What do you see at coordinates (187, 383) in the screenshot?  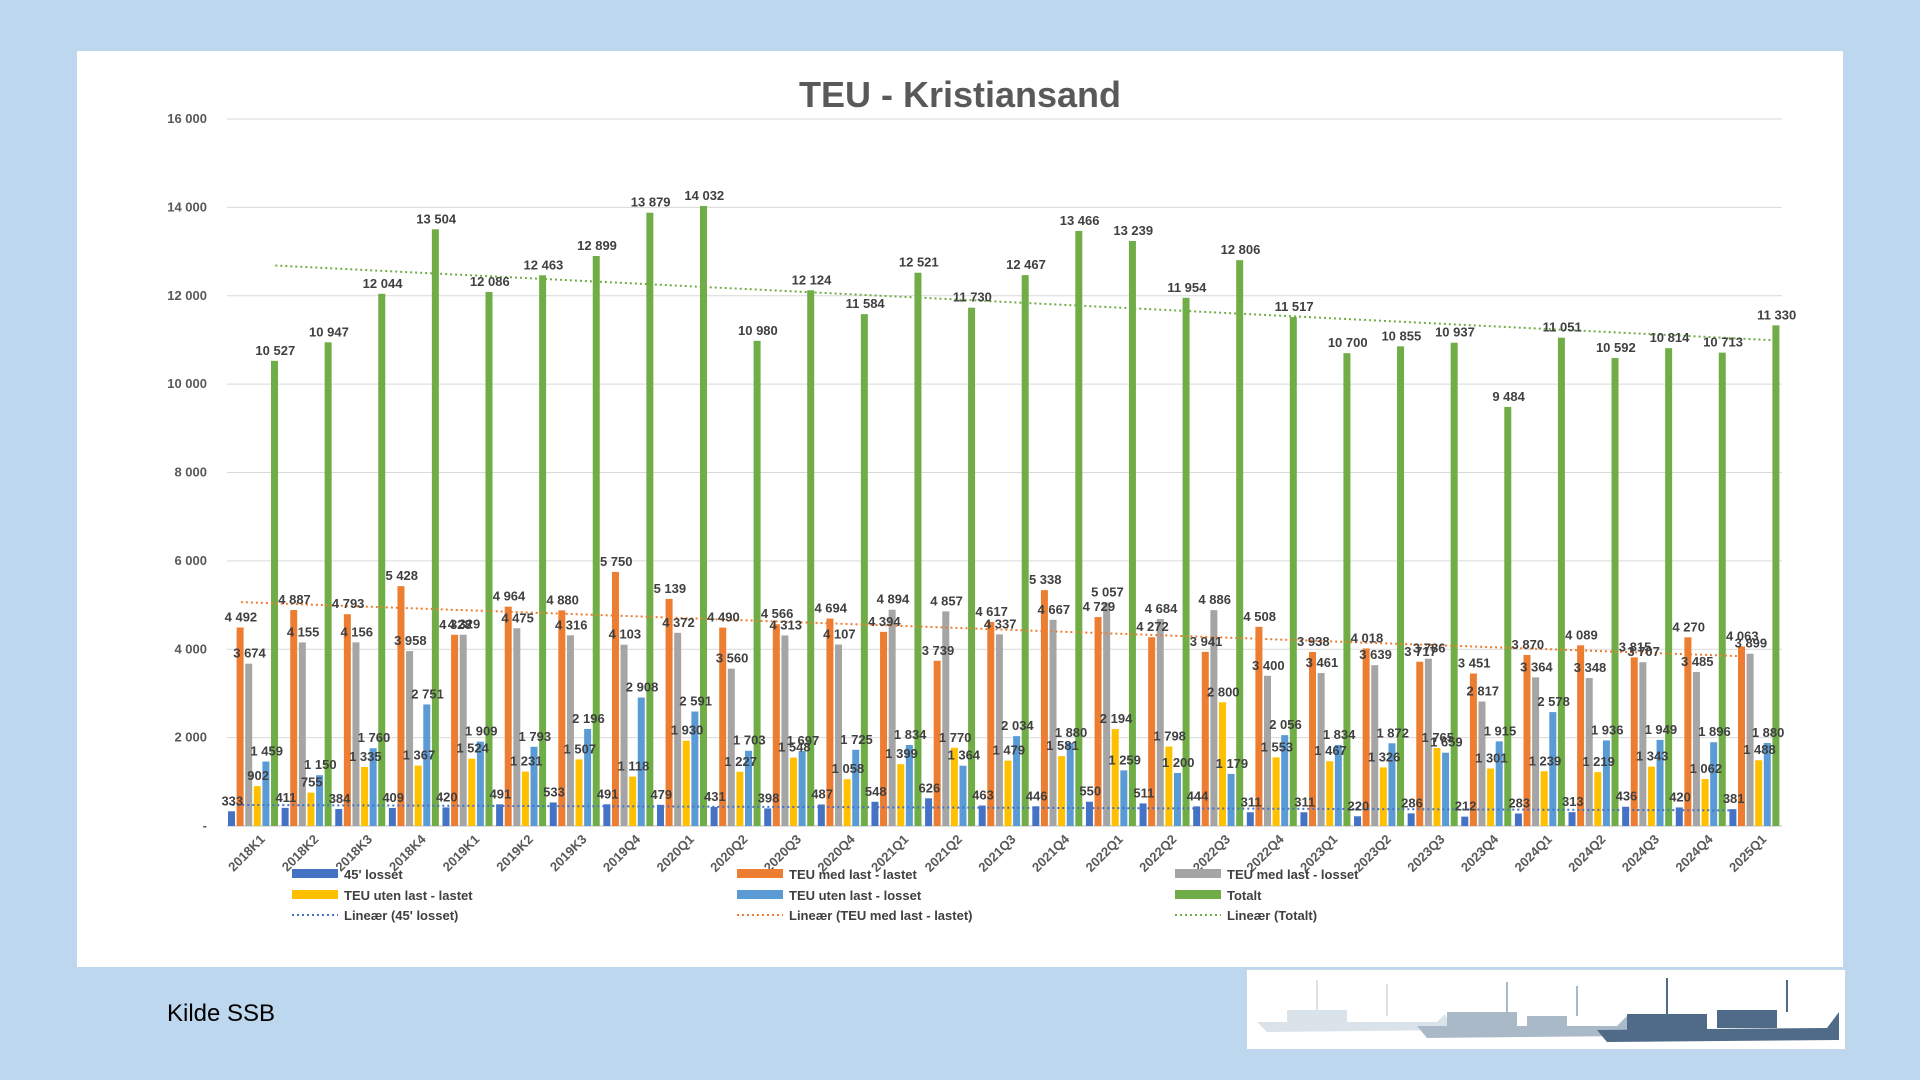 I see `y-tick-label: 10 000` at bounding box center [187, 383].